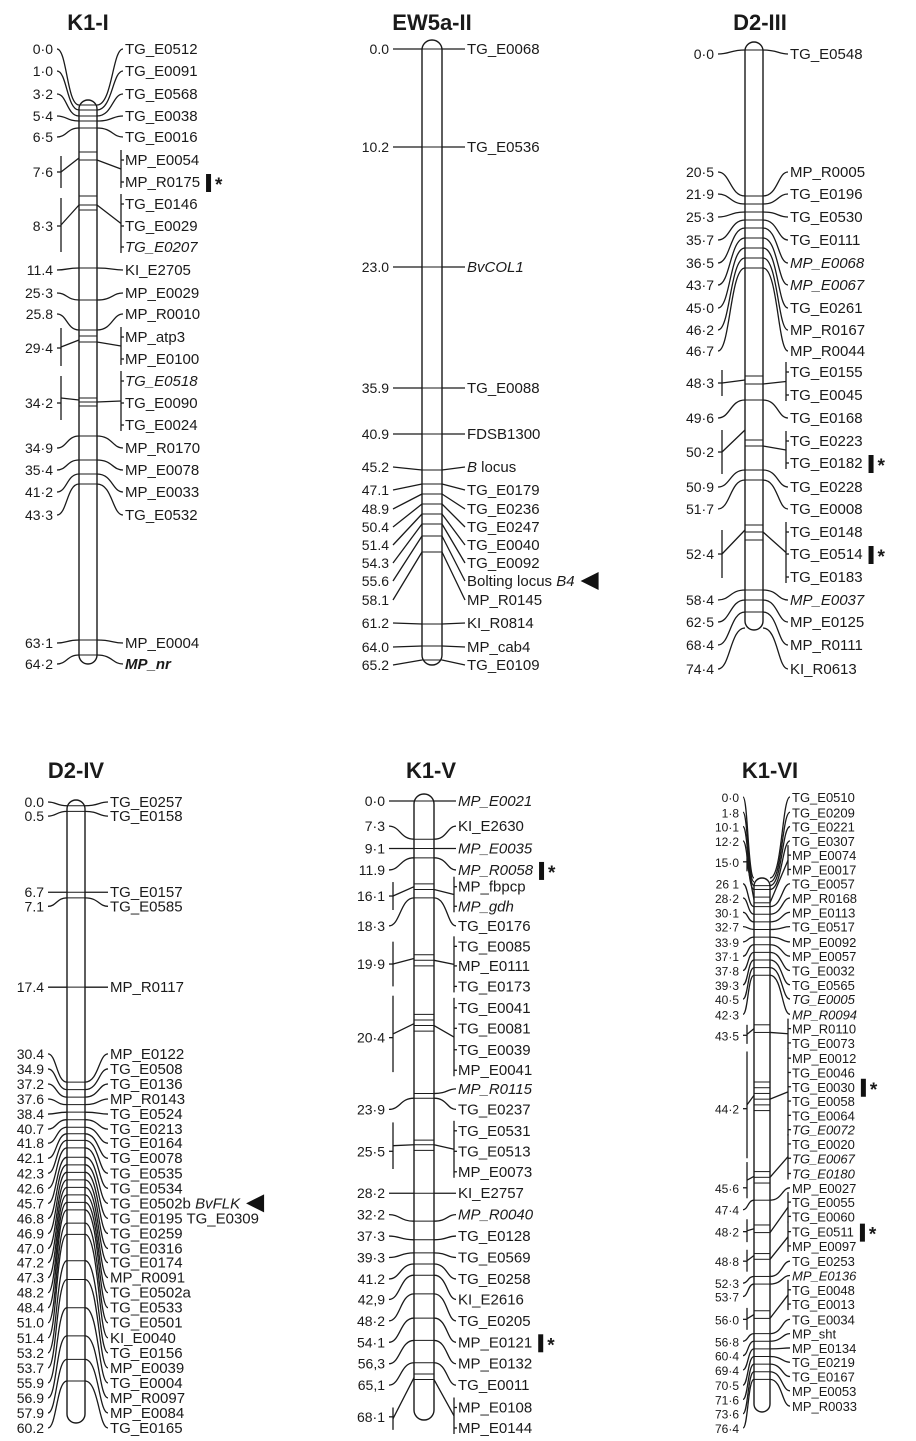 The width and height of the screenshot is (916, 1441). Describe the element at coordinates (39, 664) in the screenshot. I see `map-position-label: 64·2` at that location.